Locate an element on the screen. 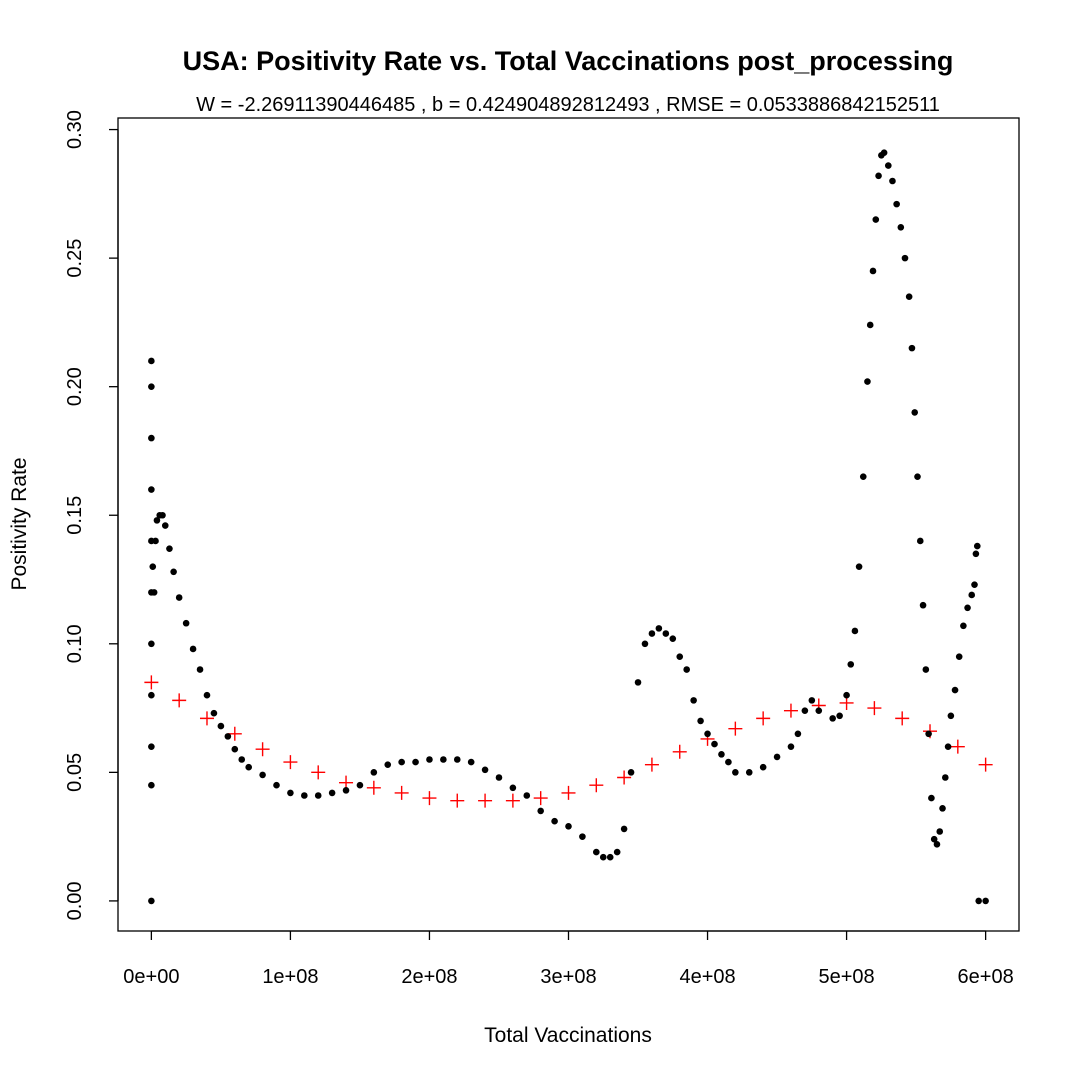 The height and width of the screenshot is (1080, 1080). y-tick-label: 0.20 is located at coordinates (75, 386).